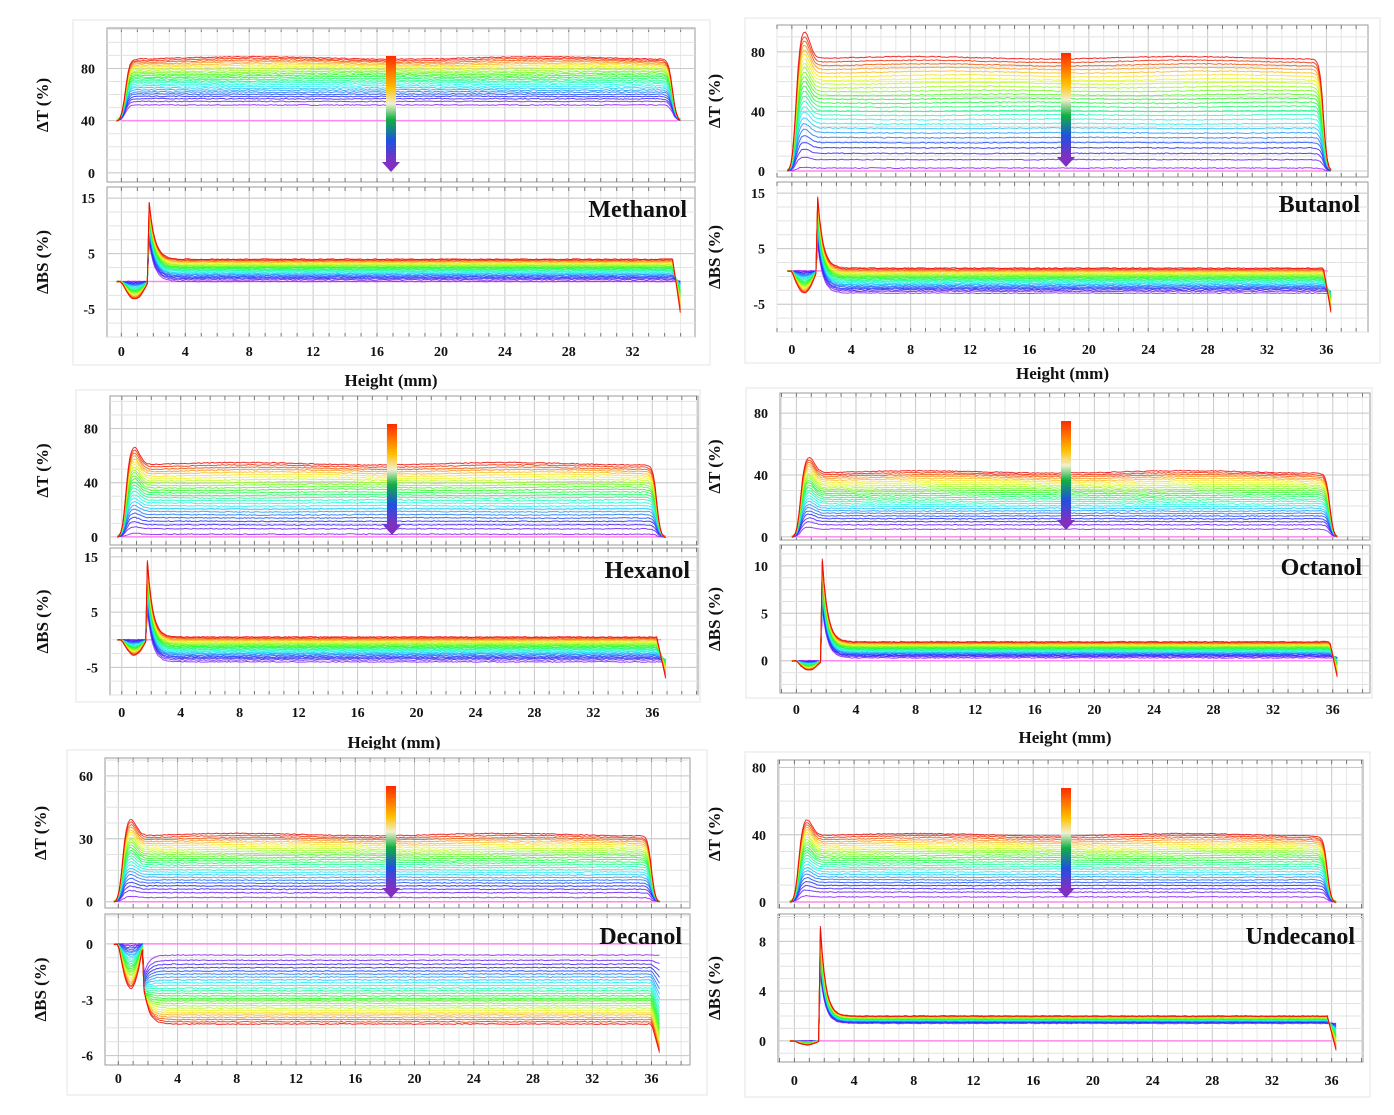 Image resolution: width=1394 pixels, height=1115 pixels. I want to click on sample-title: Hexanol, so click(648, 571).